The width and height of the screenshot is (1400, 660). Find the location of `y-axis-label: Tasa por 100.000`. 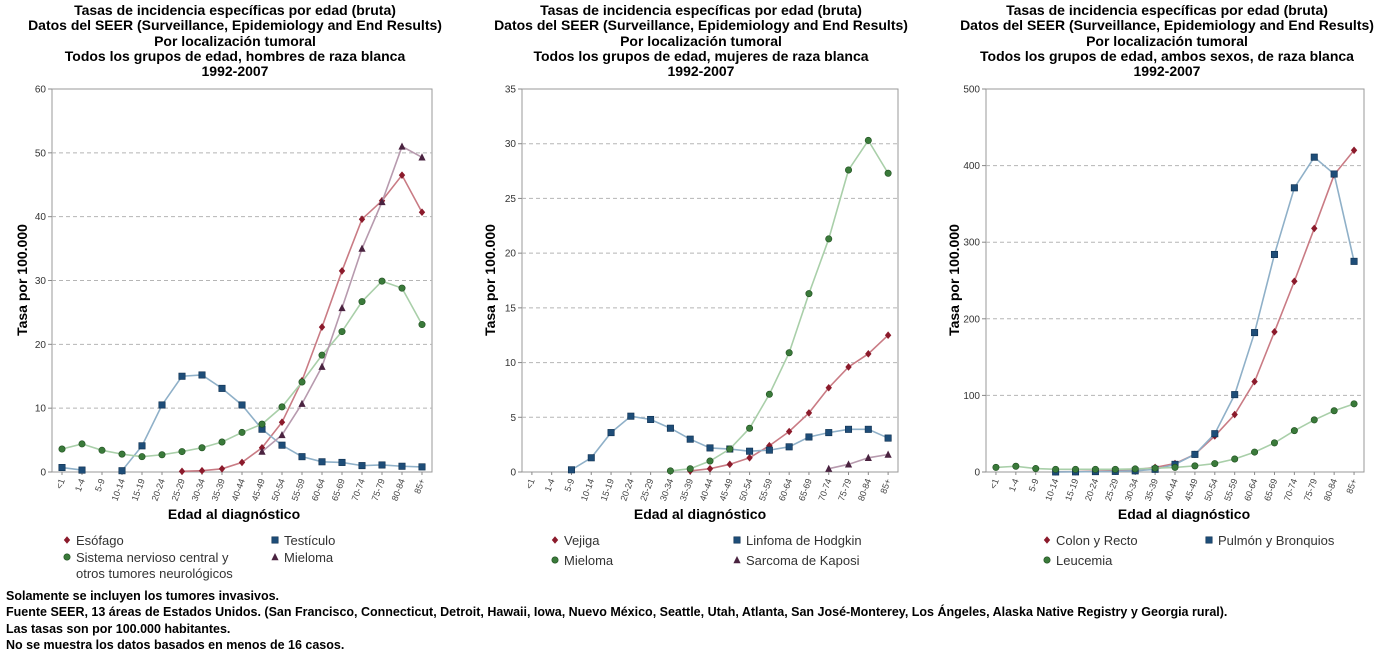

y-axis-label: Tasa por 100.000 is located at coordinates (490, 280).